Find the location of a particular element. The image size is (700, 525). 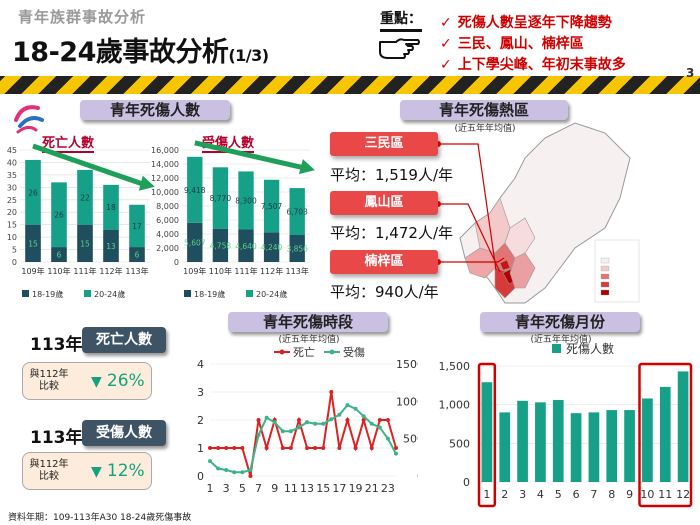

y-tick-label: 5 is located at coordinates (14, 250).